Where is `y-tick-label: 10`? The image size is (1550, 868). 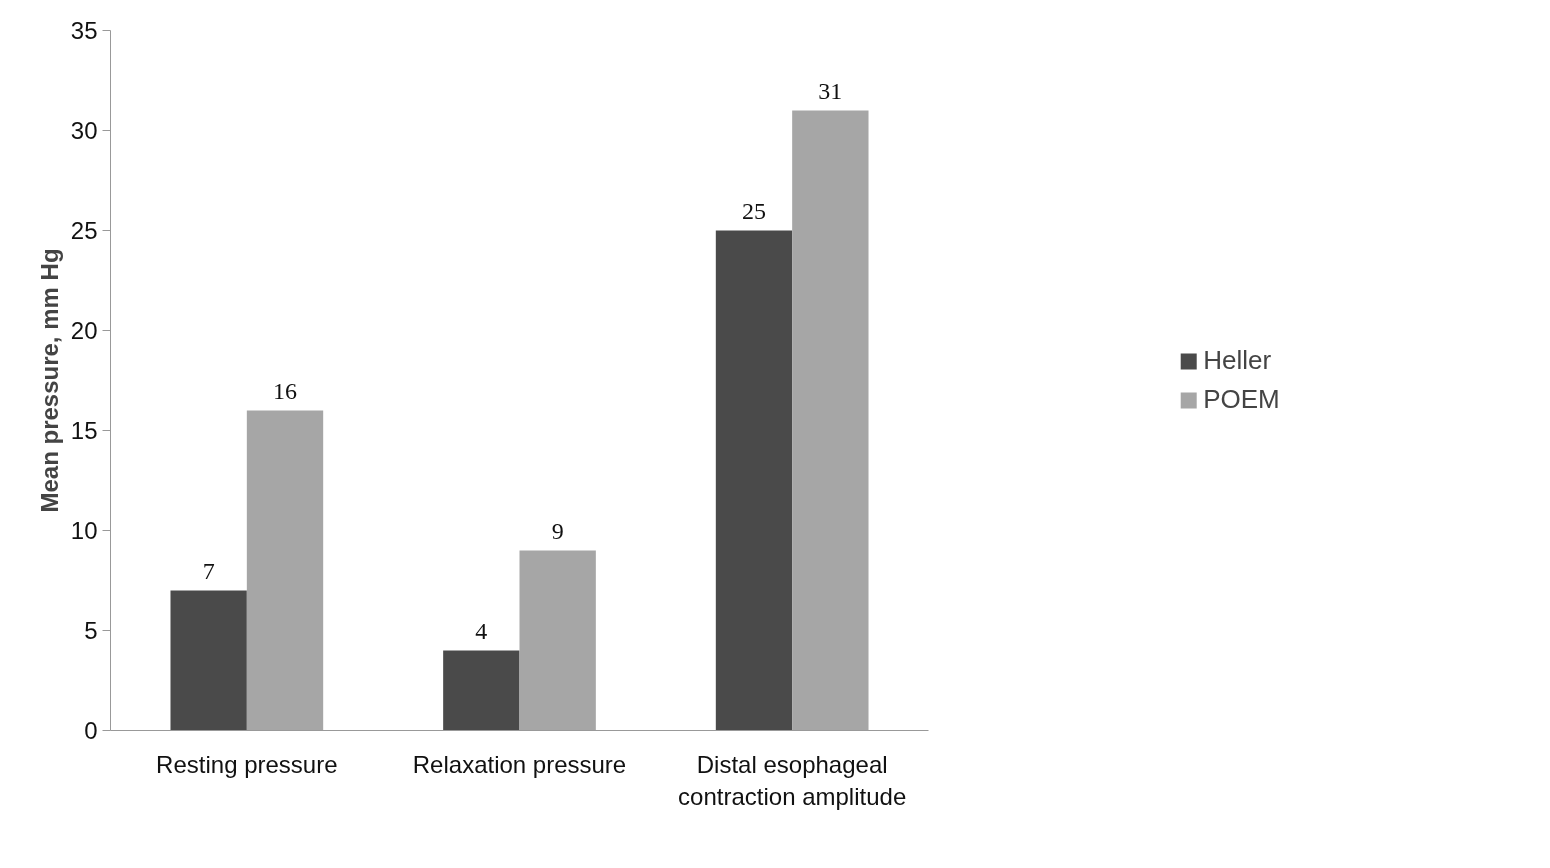 y-tick-label: 10 is located at coordinates (84, 530).